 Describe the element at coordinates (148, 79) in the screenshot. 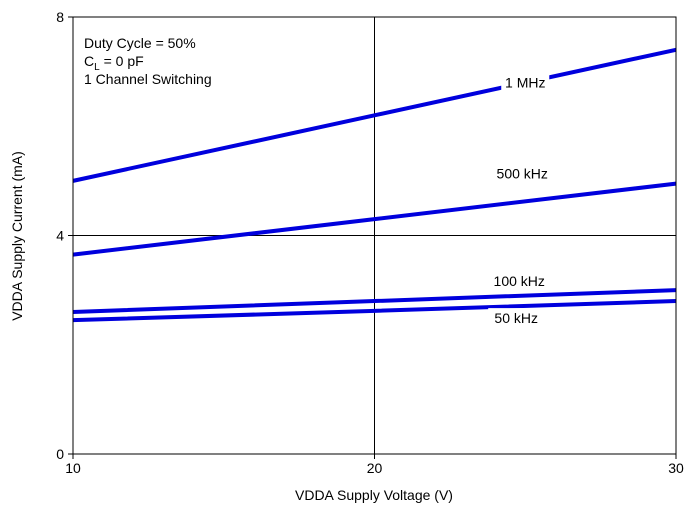

I see `annotation-channel-switching: 1 Channel Switching` at that location.